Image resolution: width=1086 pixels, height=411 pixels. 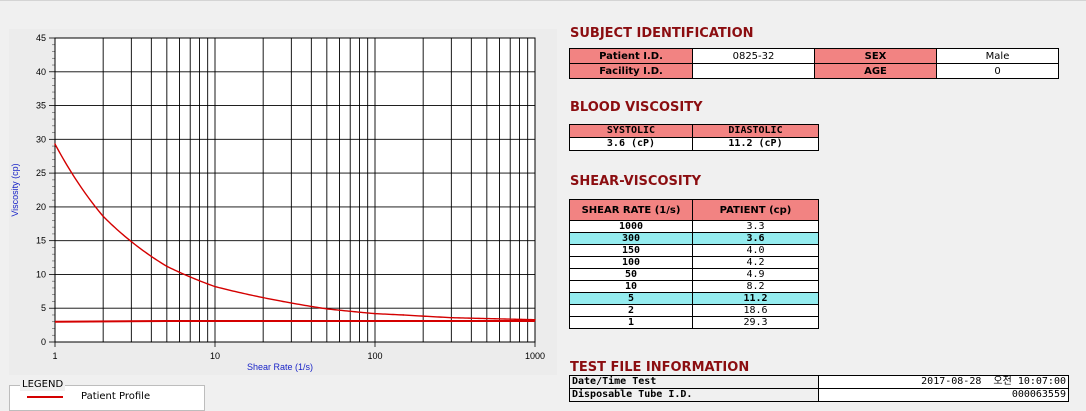 What do you see at coordinates (755, 238) in the screenshot?
I see `patient-viscosity-cell: 3.6` at bounding box center [755, 238].